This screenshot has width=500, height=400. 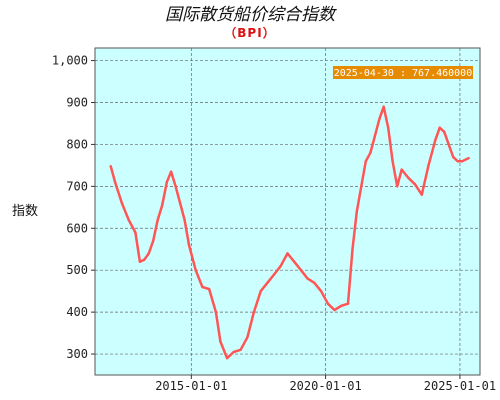 I want to click on x-tick-label: 2025-01-01, so click(x=460, y=386).